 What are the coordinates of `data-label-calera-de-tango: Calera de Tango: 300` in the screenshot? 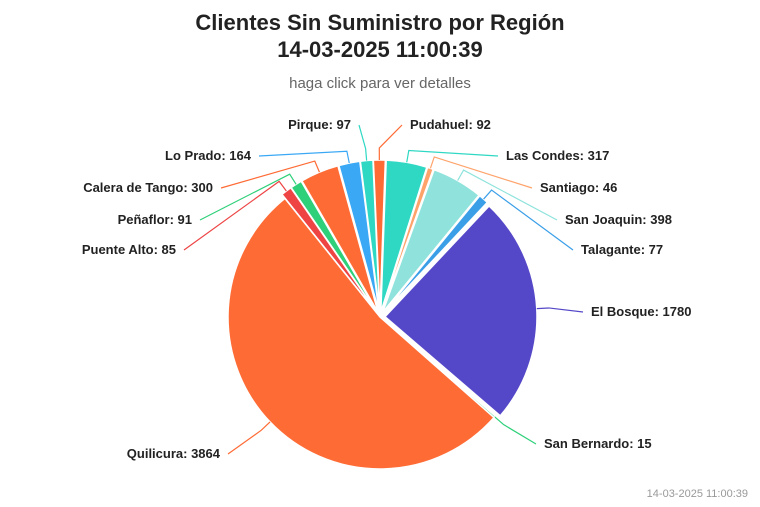 It's located at (148, 187).